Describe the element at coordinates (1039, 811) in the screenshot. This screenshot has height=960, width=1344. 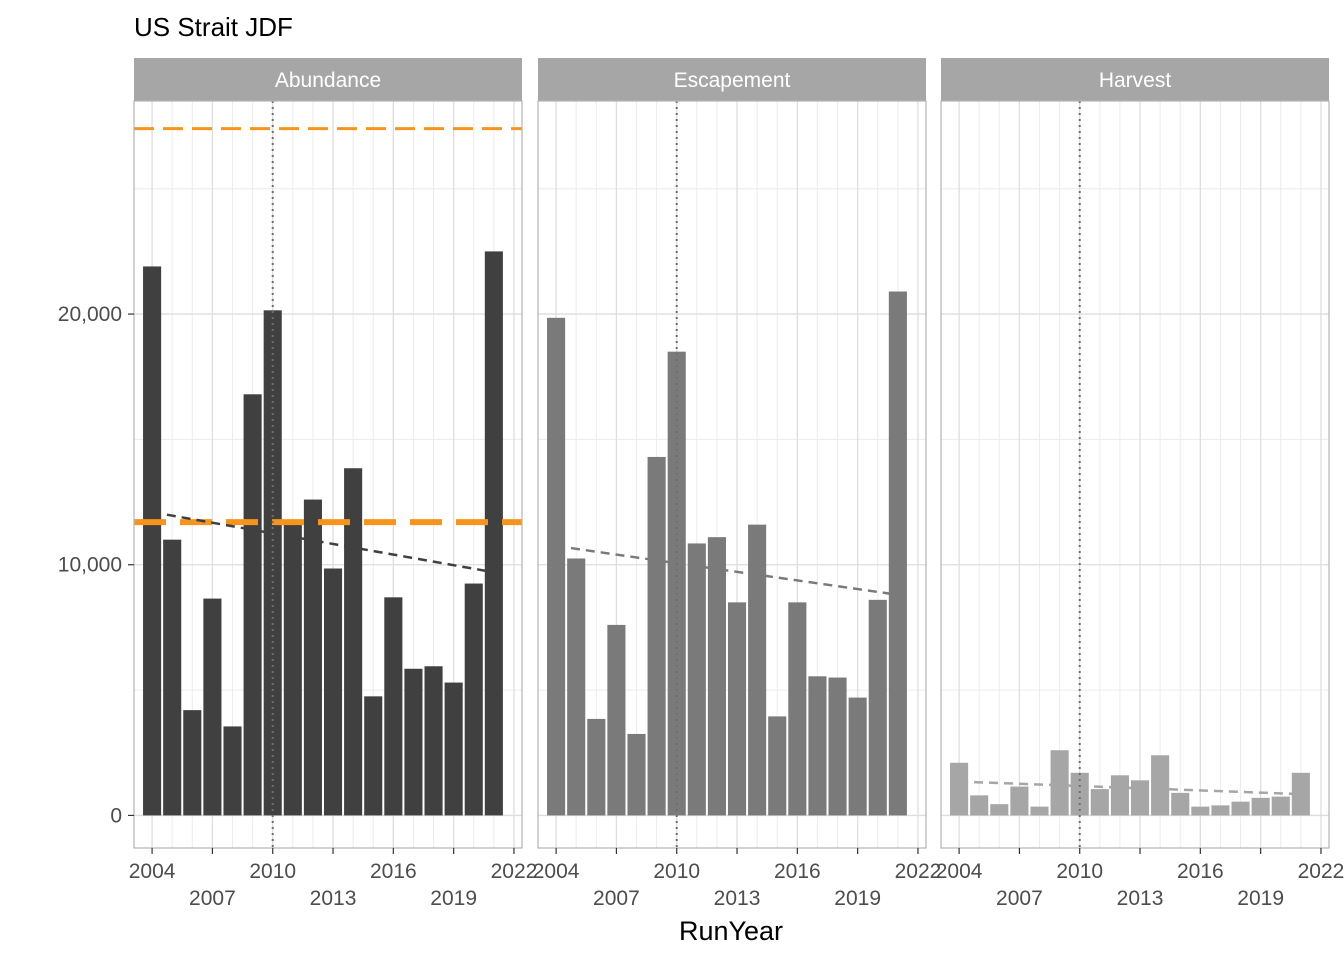
I see `bar-harvest-2008` at that location.